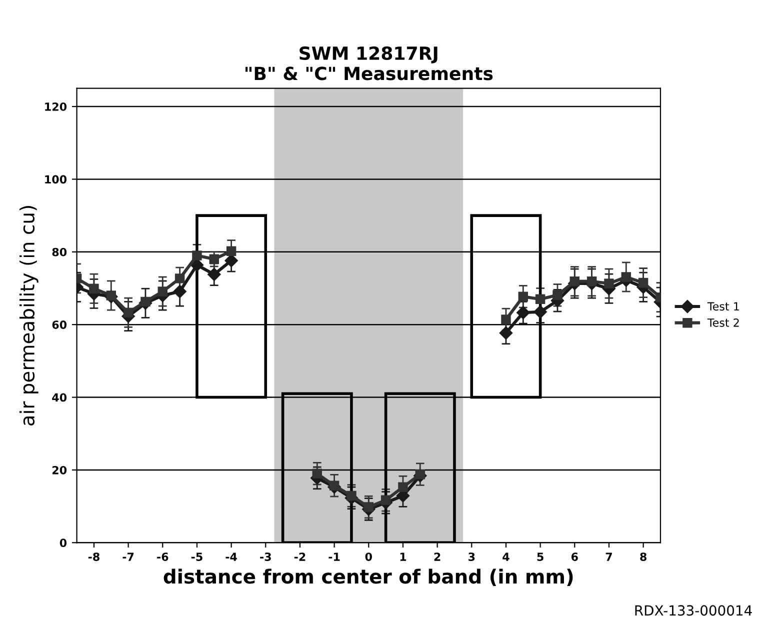  Describe the element at coordinates (231, 556) in the screenshot. I see `x-tick-label: -4` at that location.